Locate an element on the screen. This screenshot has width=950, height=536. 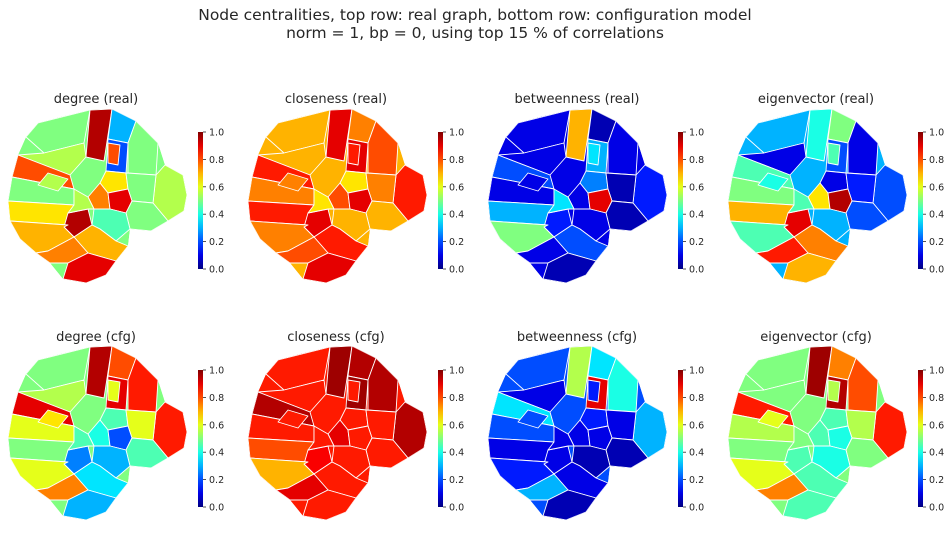
panel-betweenness-real: betweenness (real) 0.0 0.2 0.4 0.6 0.8 1.0 is located at coordinates (596, 187).